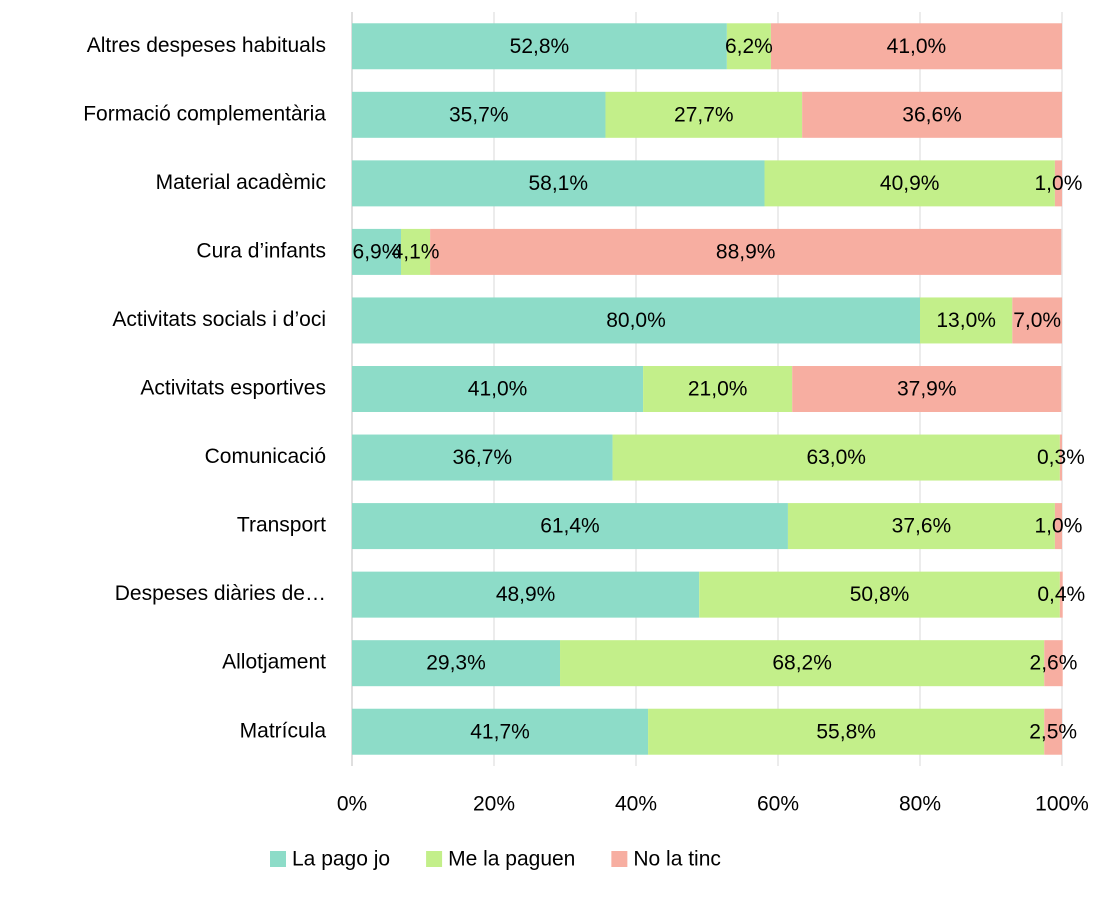 The width and height of the screenshot is (1097, 907). I want to click on legend-label: La pago jo, so click(341, 859).